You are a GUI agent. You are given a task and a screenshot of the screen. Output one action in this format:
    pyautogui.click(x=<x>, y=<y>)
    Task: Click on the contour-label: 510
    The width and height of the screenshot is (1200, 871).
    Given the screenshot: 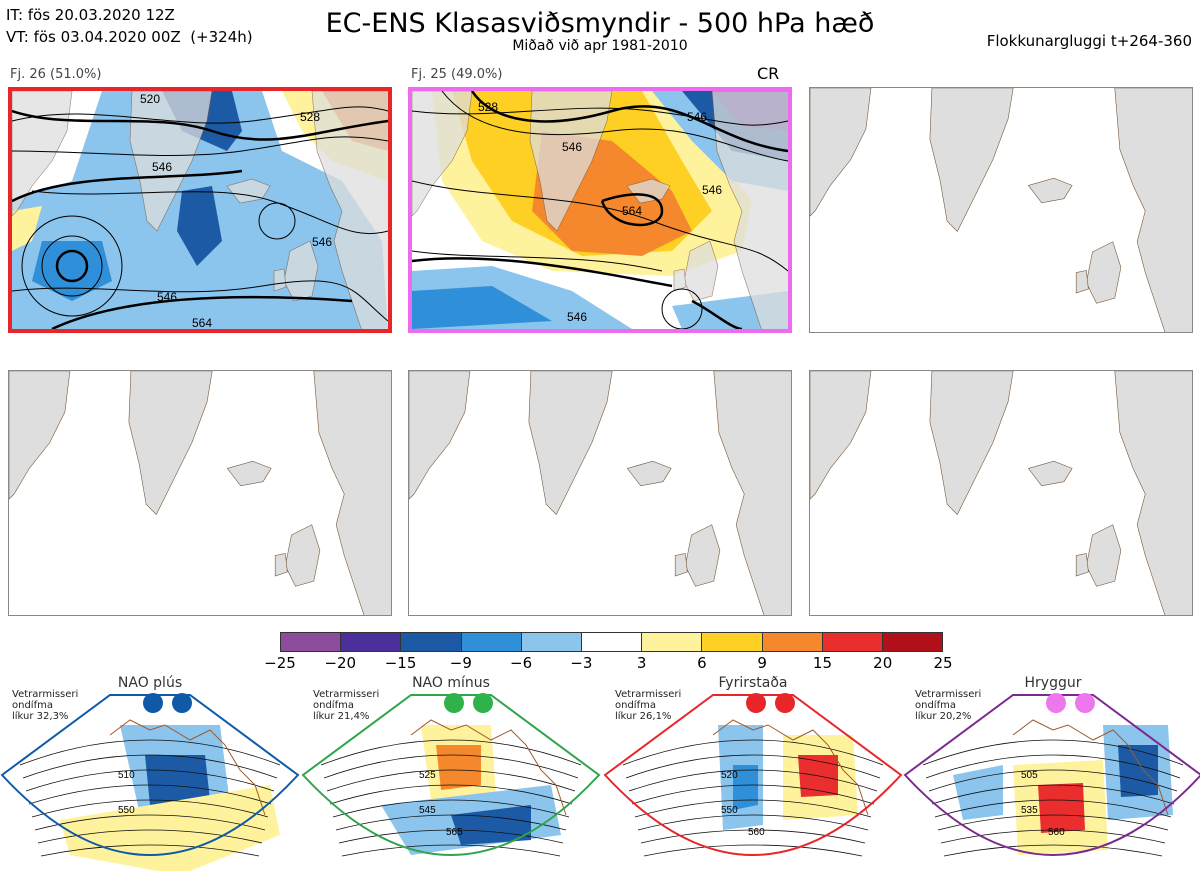 What is the action you would take?
    pyautogui.click(x=126, y=775)
    